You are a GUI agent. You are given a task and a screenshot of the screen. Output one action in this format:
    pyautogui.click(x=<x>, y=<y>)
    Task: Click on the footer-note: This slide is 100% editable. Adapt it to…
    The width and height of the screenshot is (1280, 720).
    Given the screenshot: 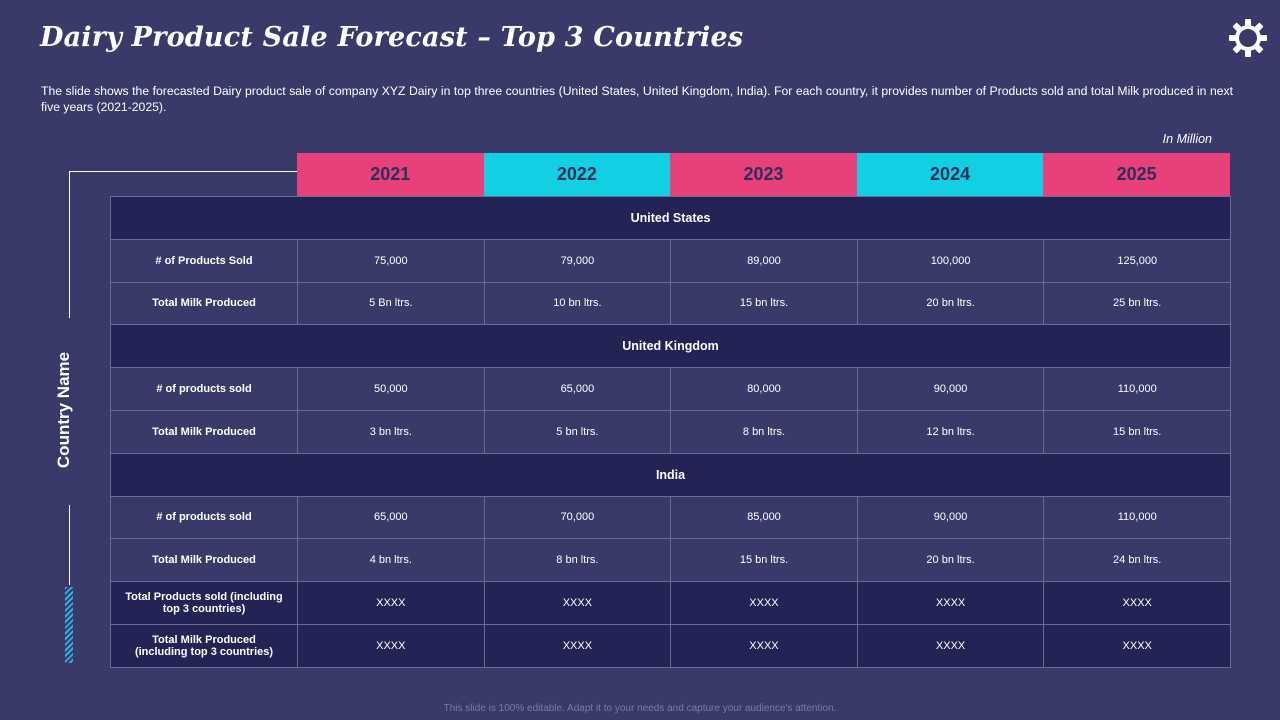 What is the action you would take?
    pyautogui.click(x=640, y=708)
    